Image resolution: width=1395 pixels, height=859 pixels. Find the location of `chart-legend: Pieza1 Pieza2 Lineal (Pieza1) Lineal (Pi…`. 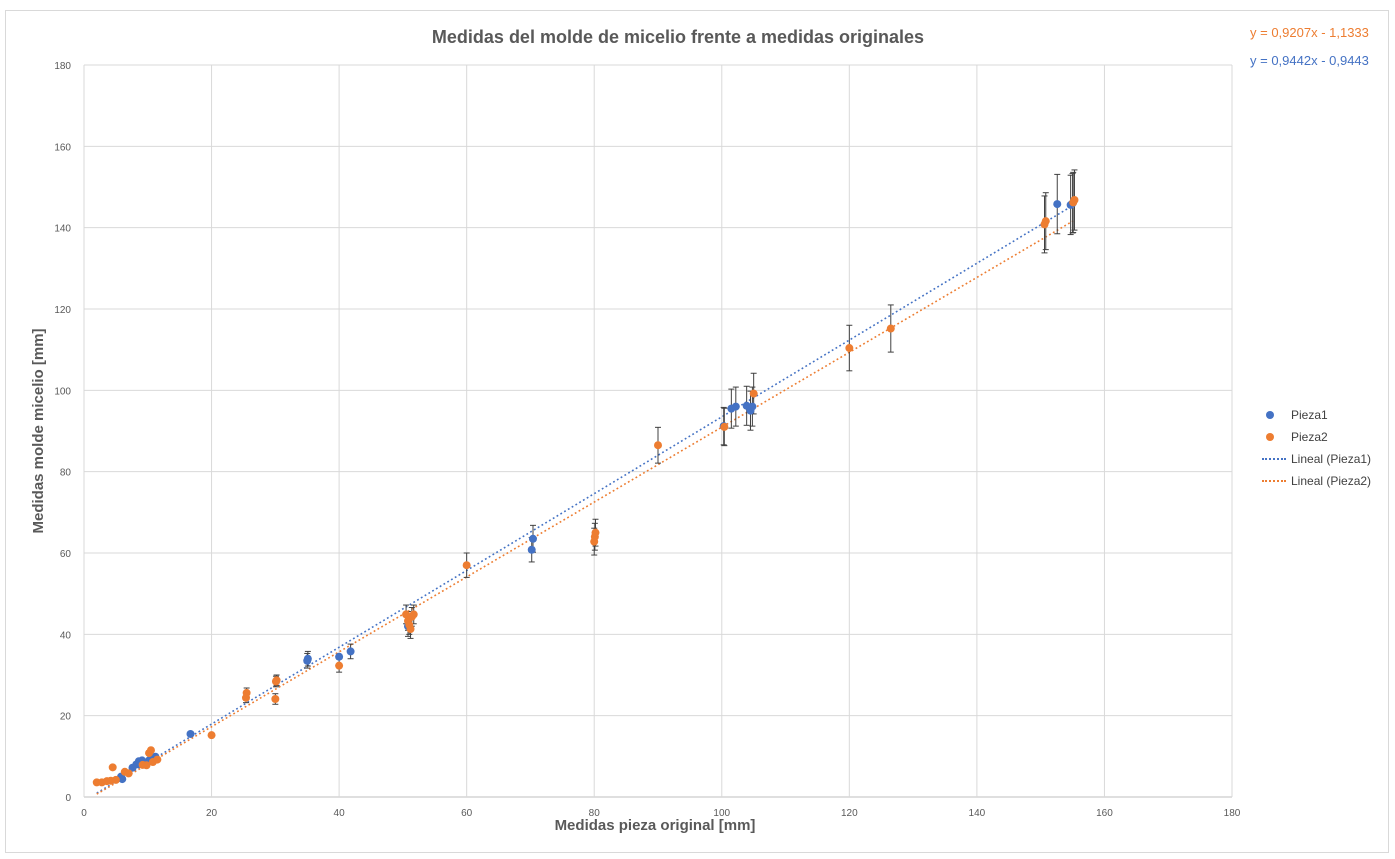

chart-legend: Pieza1 Pieza2 Lineal (Pieza1) Lineal (Pi… is located at coordinates (1316, 448).